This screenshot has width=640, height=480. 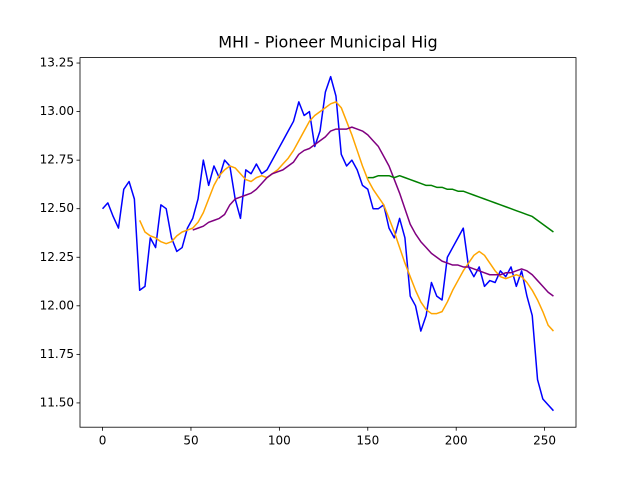 I want to click on y-tick-label: 13.00, so click(x=57, y=111).